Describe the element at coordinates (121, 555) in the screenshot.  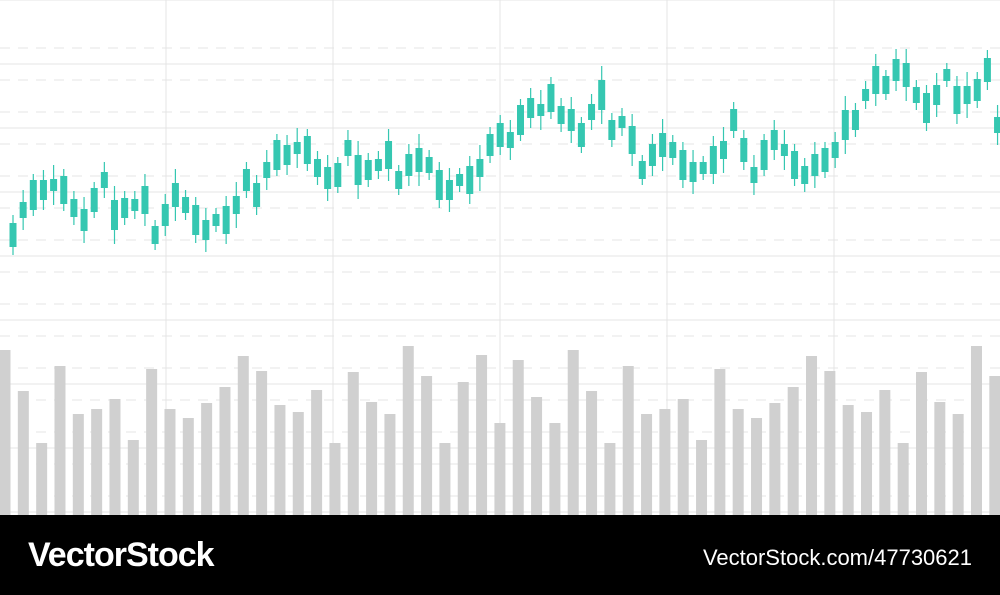
I see `brand: VectorStock` at that location.